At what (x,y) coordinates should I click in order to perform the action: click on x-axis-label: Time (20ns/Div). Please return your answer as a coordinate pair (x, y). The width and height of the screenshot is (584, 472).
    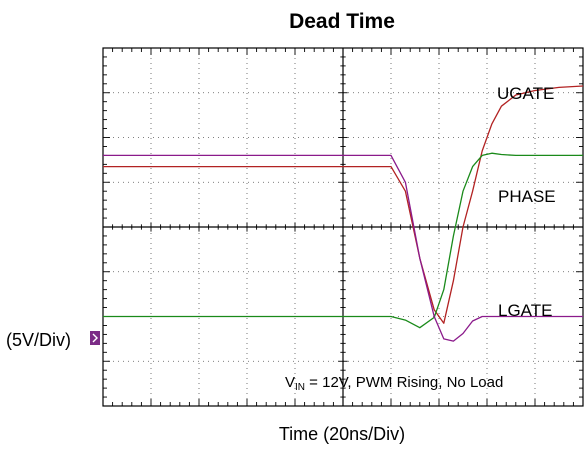
    Looking at the image, I should click on (342, 434).